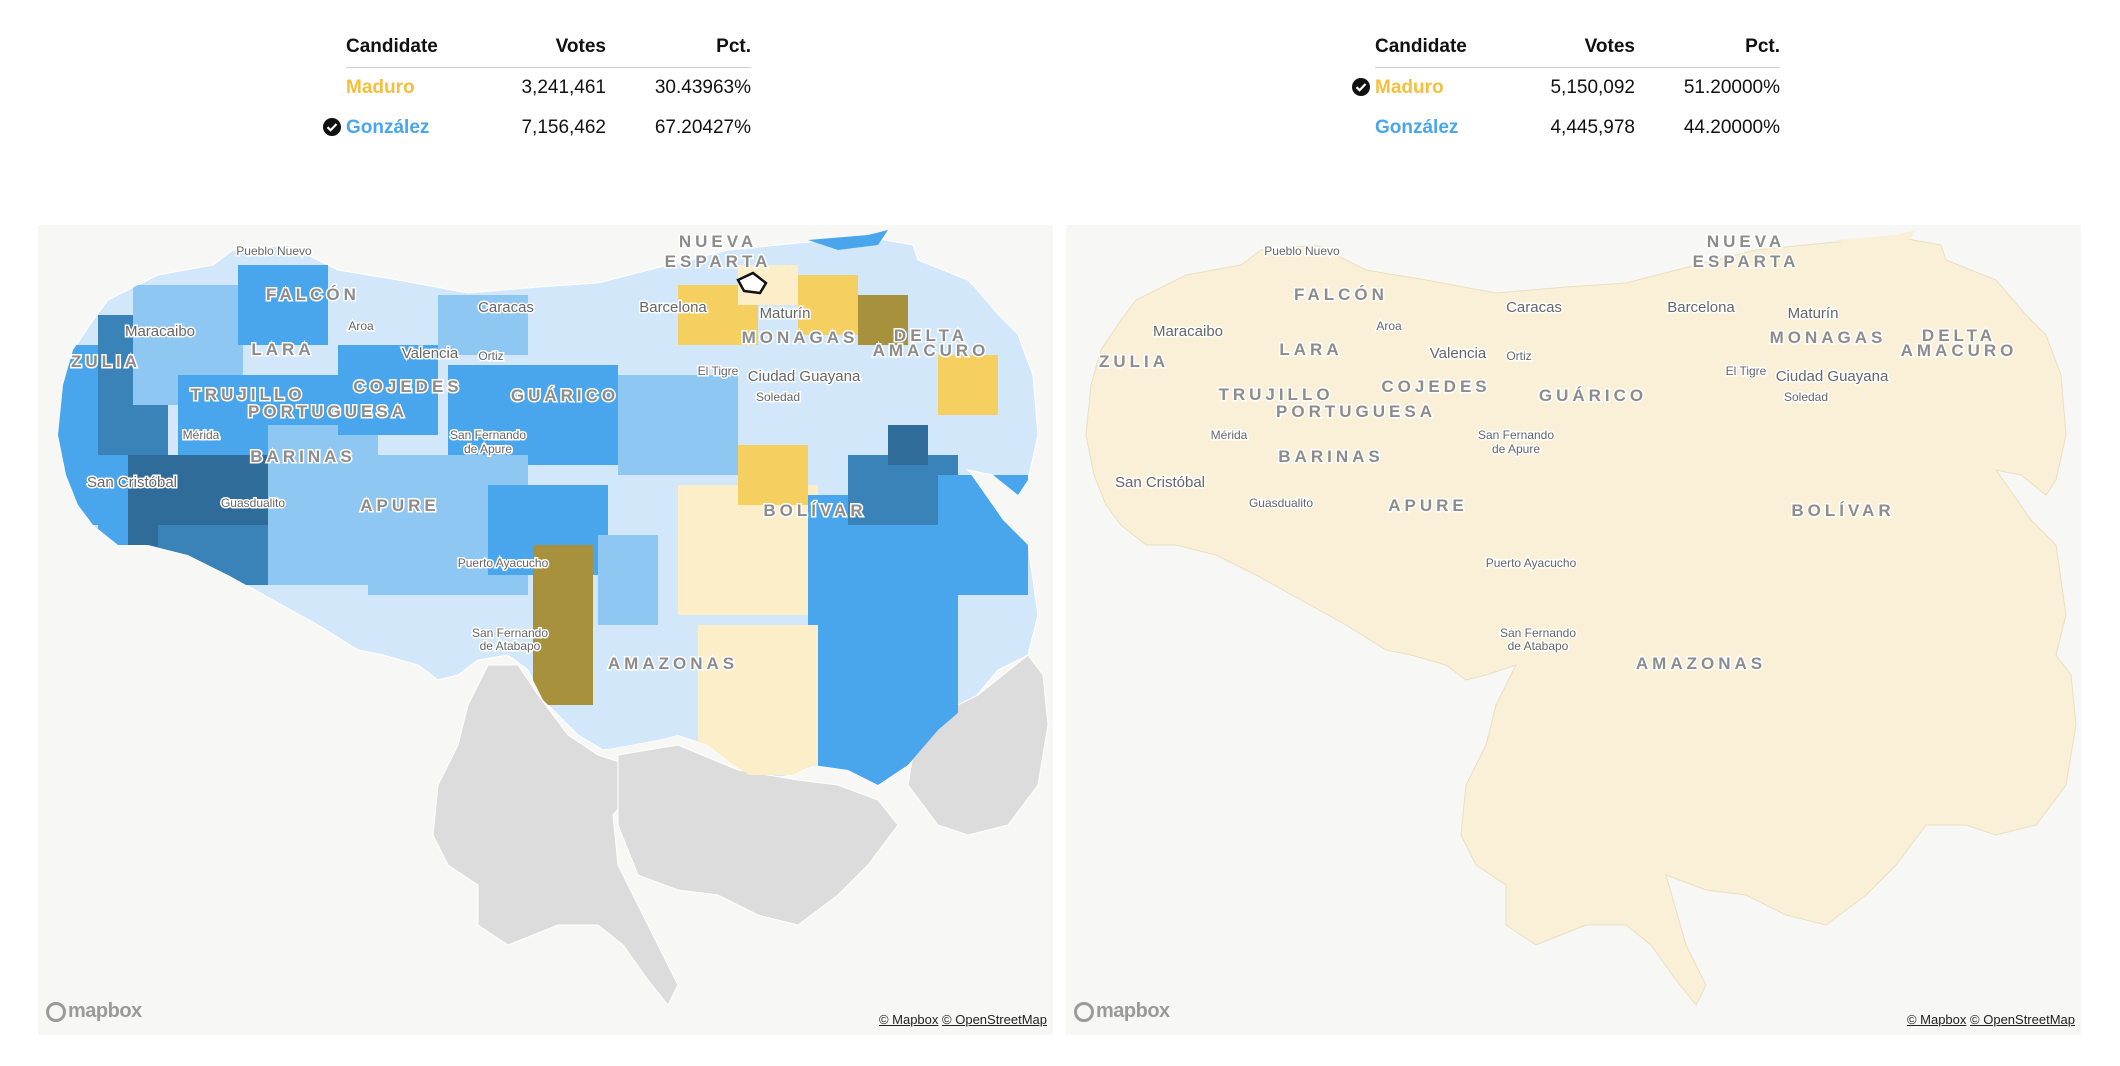  I want to click on header-candidate: Candidate, so click(421, 52).